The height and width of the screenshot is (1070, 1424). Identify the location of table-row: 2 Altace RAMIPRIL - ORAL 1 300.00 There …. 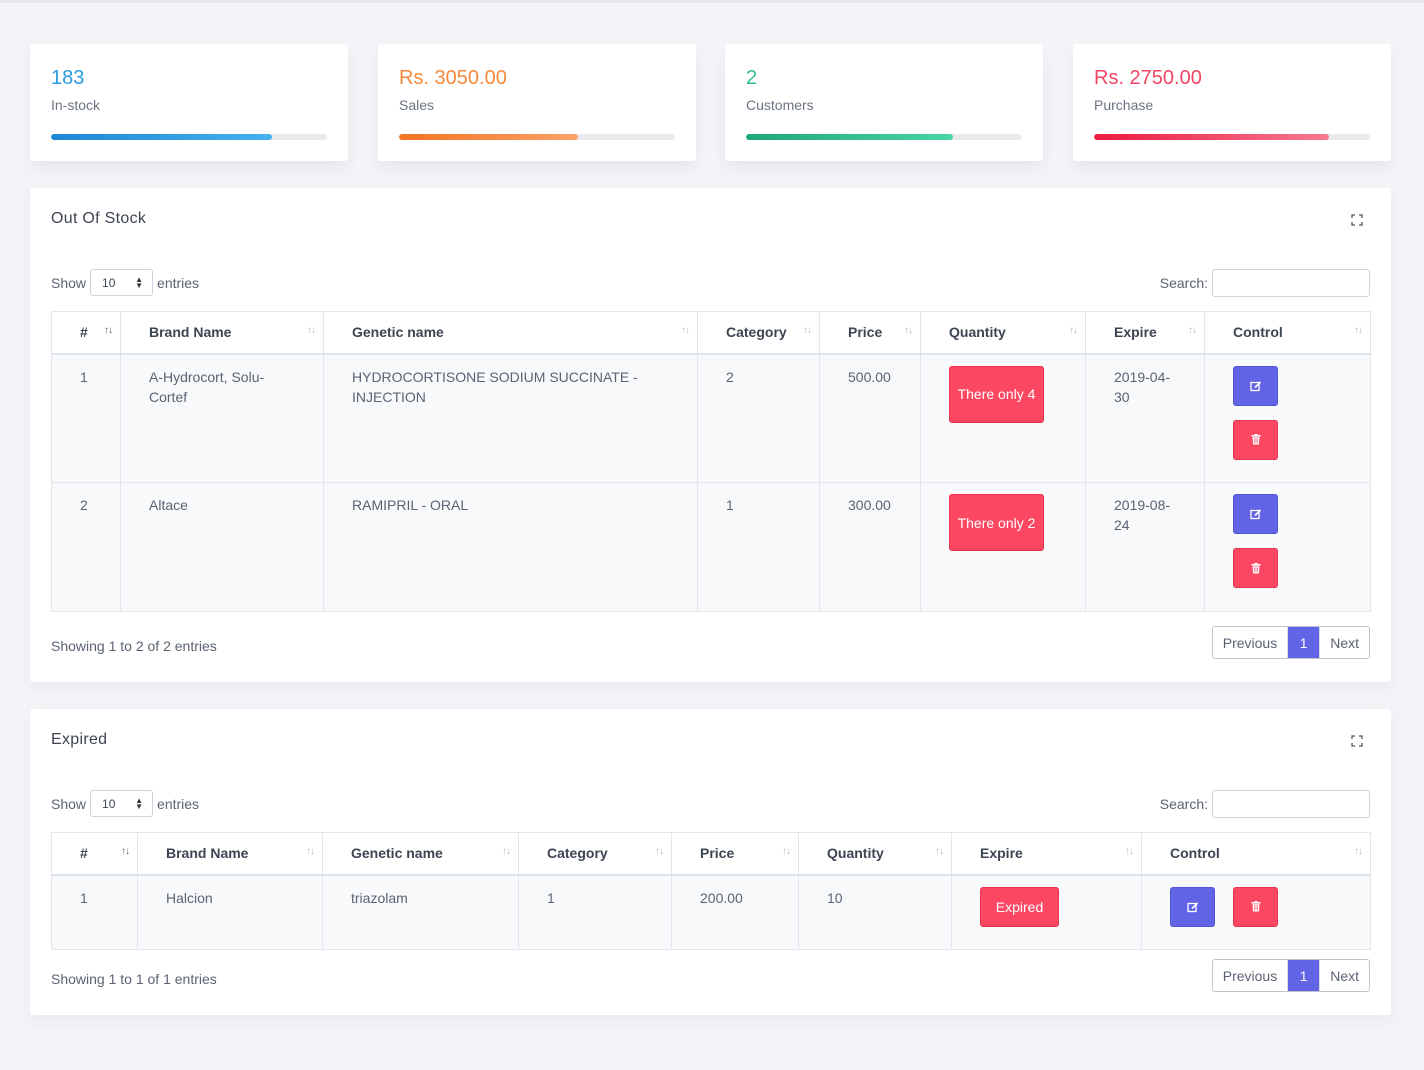
(711, 547).